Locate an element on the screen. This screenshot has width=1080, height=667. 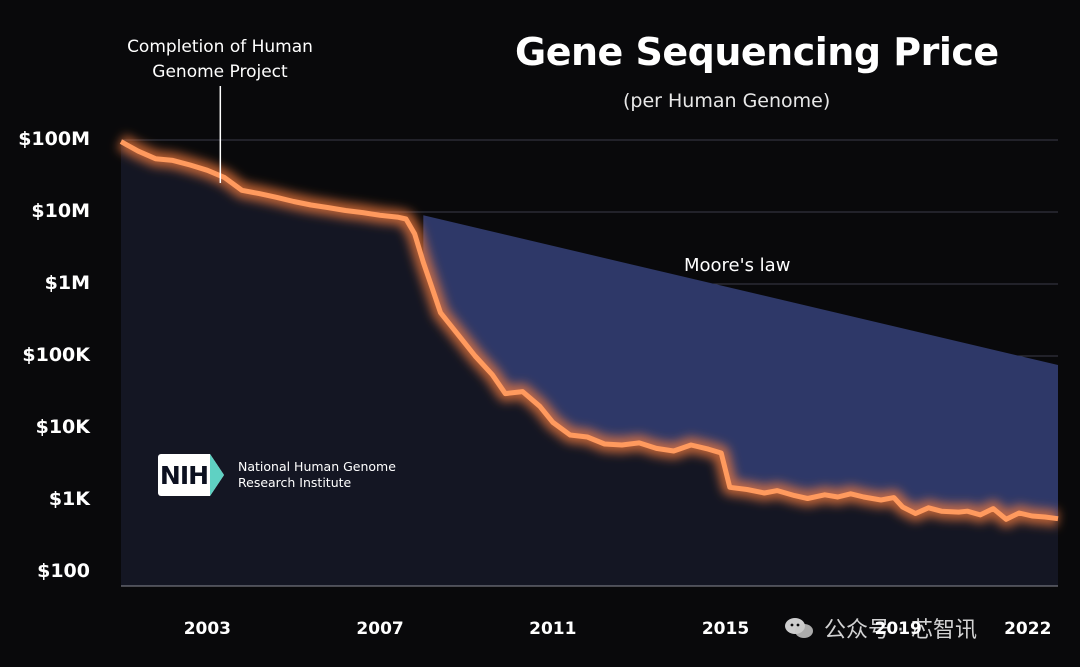
y-tick-label: $10M is located at coordinates (60, 211).